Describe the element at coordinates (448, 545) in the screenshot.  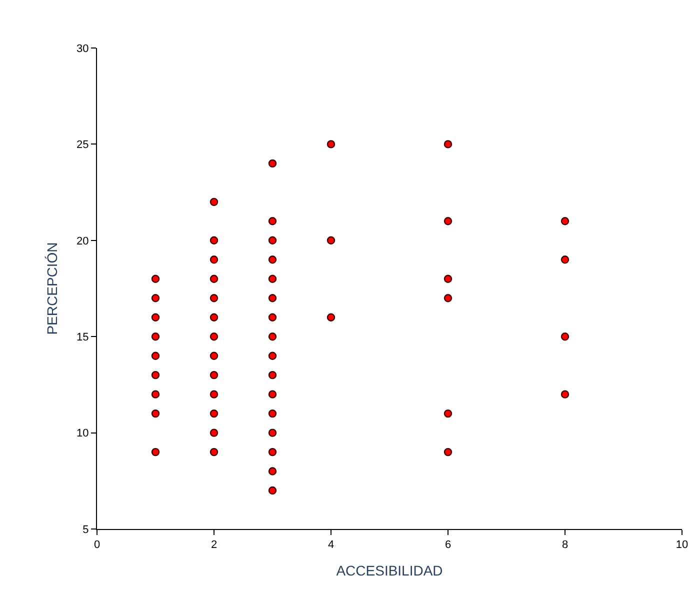
I see `x-tick-label: 6` at that location.